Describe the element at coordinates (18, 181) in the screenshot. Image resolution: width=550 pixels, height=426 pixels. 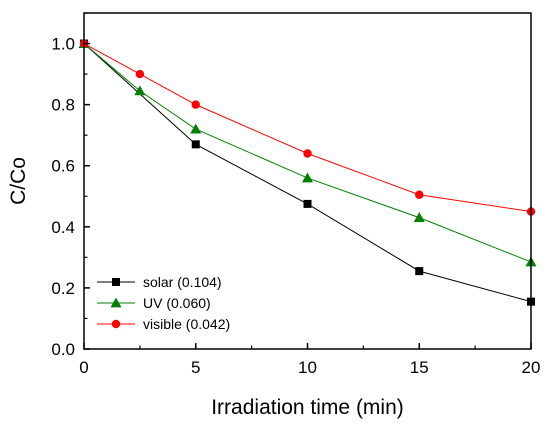
I see `y-axis-title: C/Co` at that location.